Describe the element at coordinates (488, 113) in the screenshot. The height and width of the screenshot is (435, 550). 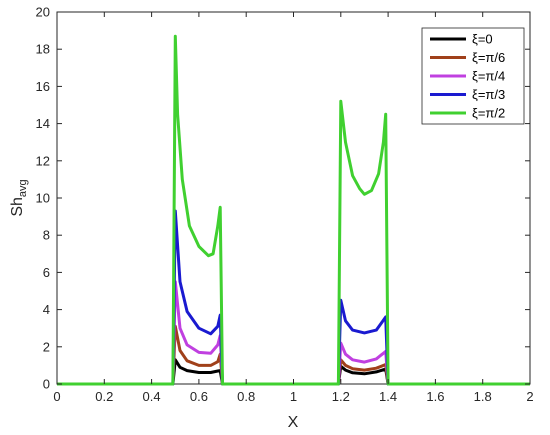
I see `legend-label-4: ξ=π/2` at that location.